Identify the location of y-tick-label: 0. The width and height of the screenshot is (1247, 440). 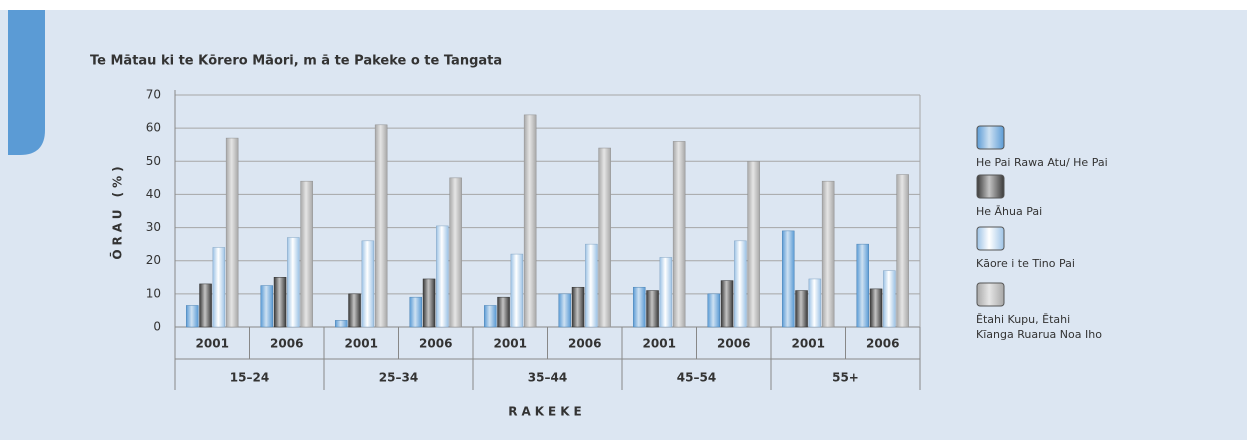
(157, 327).